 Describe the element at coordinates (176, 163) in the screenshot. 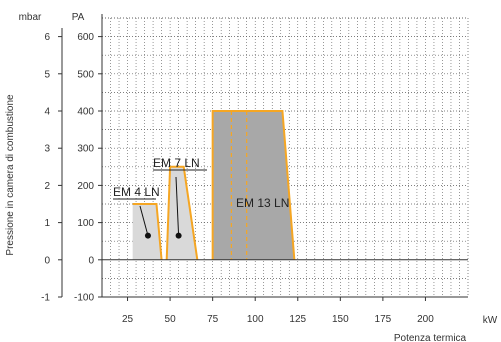

I see `series-label-2: EM 7 LN` at that location.